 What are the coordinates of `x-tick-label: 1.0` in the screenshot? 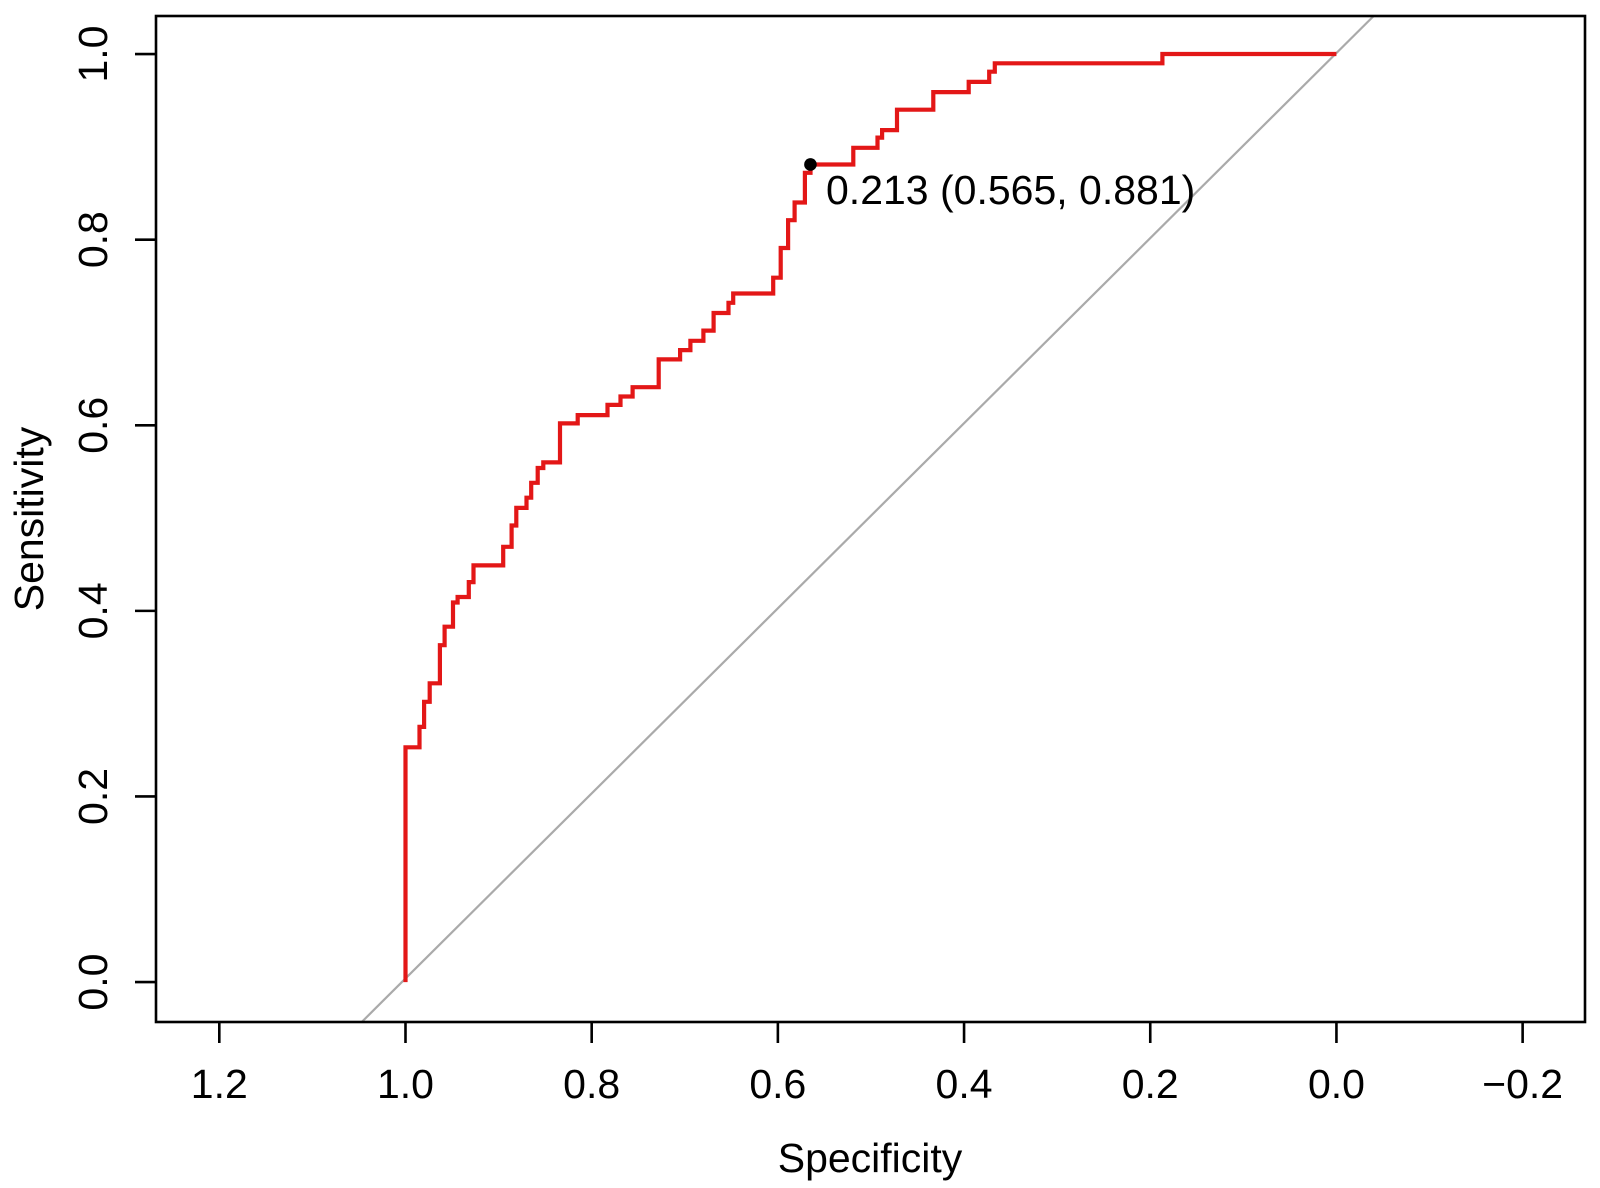 It's located at (405, 1084).